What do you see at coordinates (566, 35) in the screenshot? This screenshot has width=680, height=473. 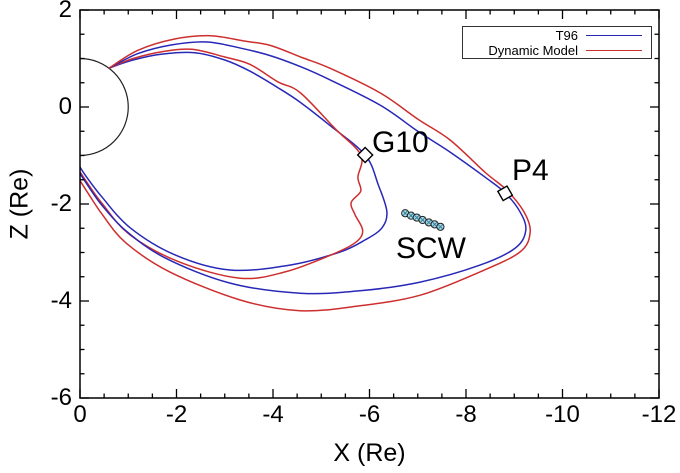 I see `legend-label-t96: T96` at bounding box center [566, 35].